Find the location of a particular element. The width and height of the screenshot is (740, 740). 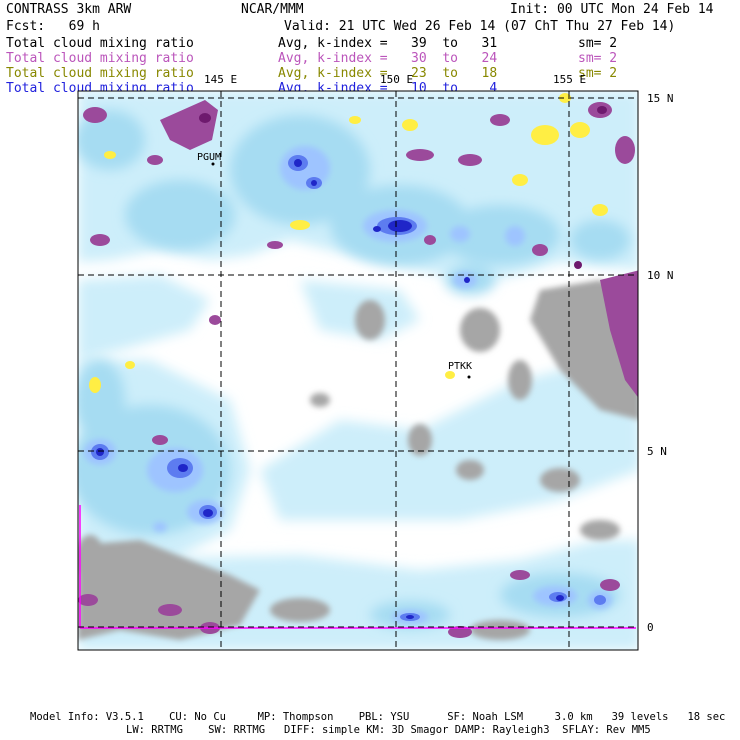

station-marker-pgum is located at coordinates (213, 164).